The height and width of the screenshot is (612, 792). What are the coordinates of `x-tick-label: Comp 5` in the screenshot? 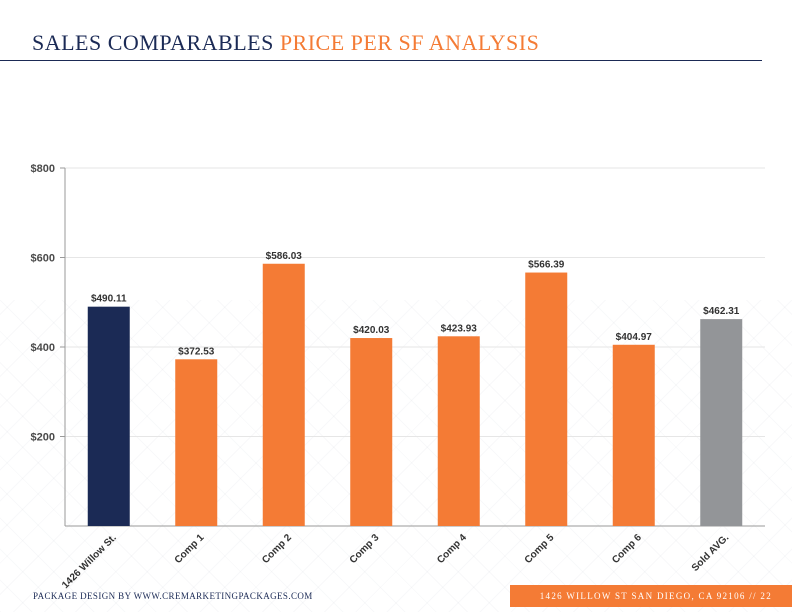 It's located at (540, 549).